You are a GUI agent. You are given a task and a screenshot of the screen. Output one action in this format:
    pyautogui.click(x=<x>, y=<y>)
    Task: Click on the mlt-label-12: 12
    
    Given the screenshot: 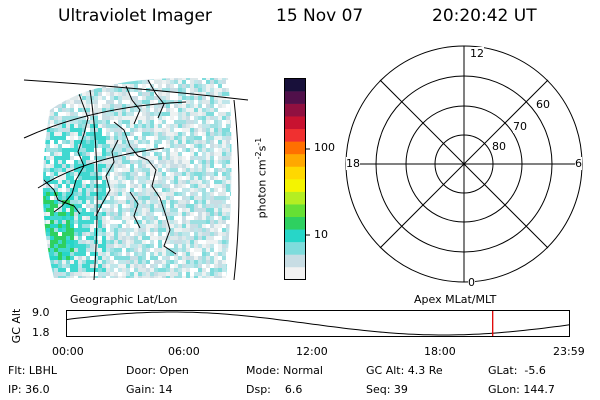 What is the action you would take?
    pyautogui.click(x=477, y=53)
    